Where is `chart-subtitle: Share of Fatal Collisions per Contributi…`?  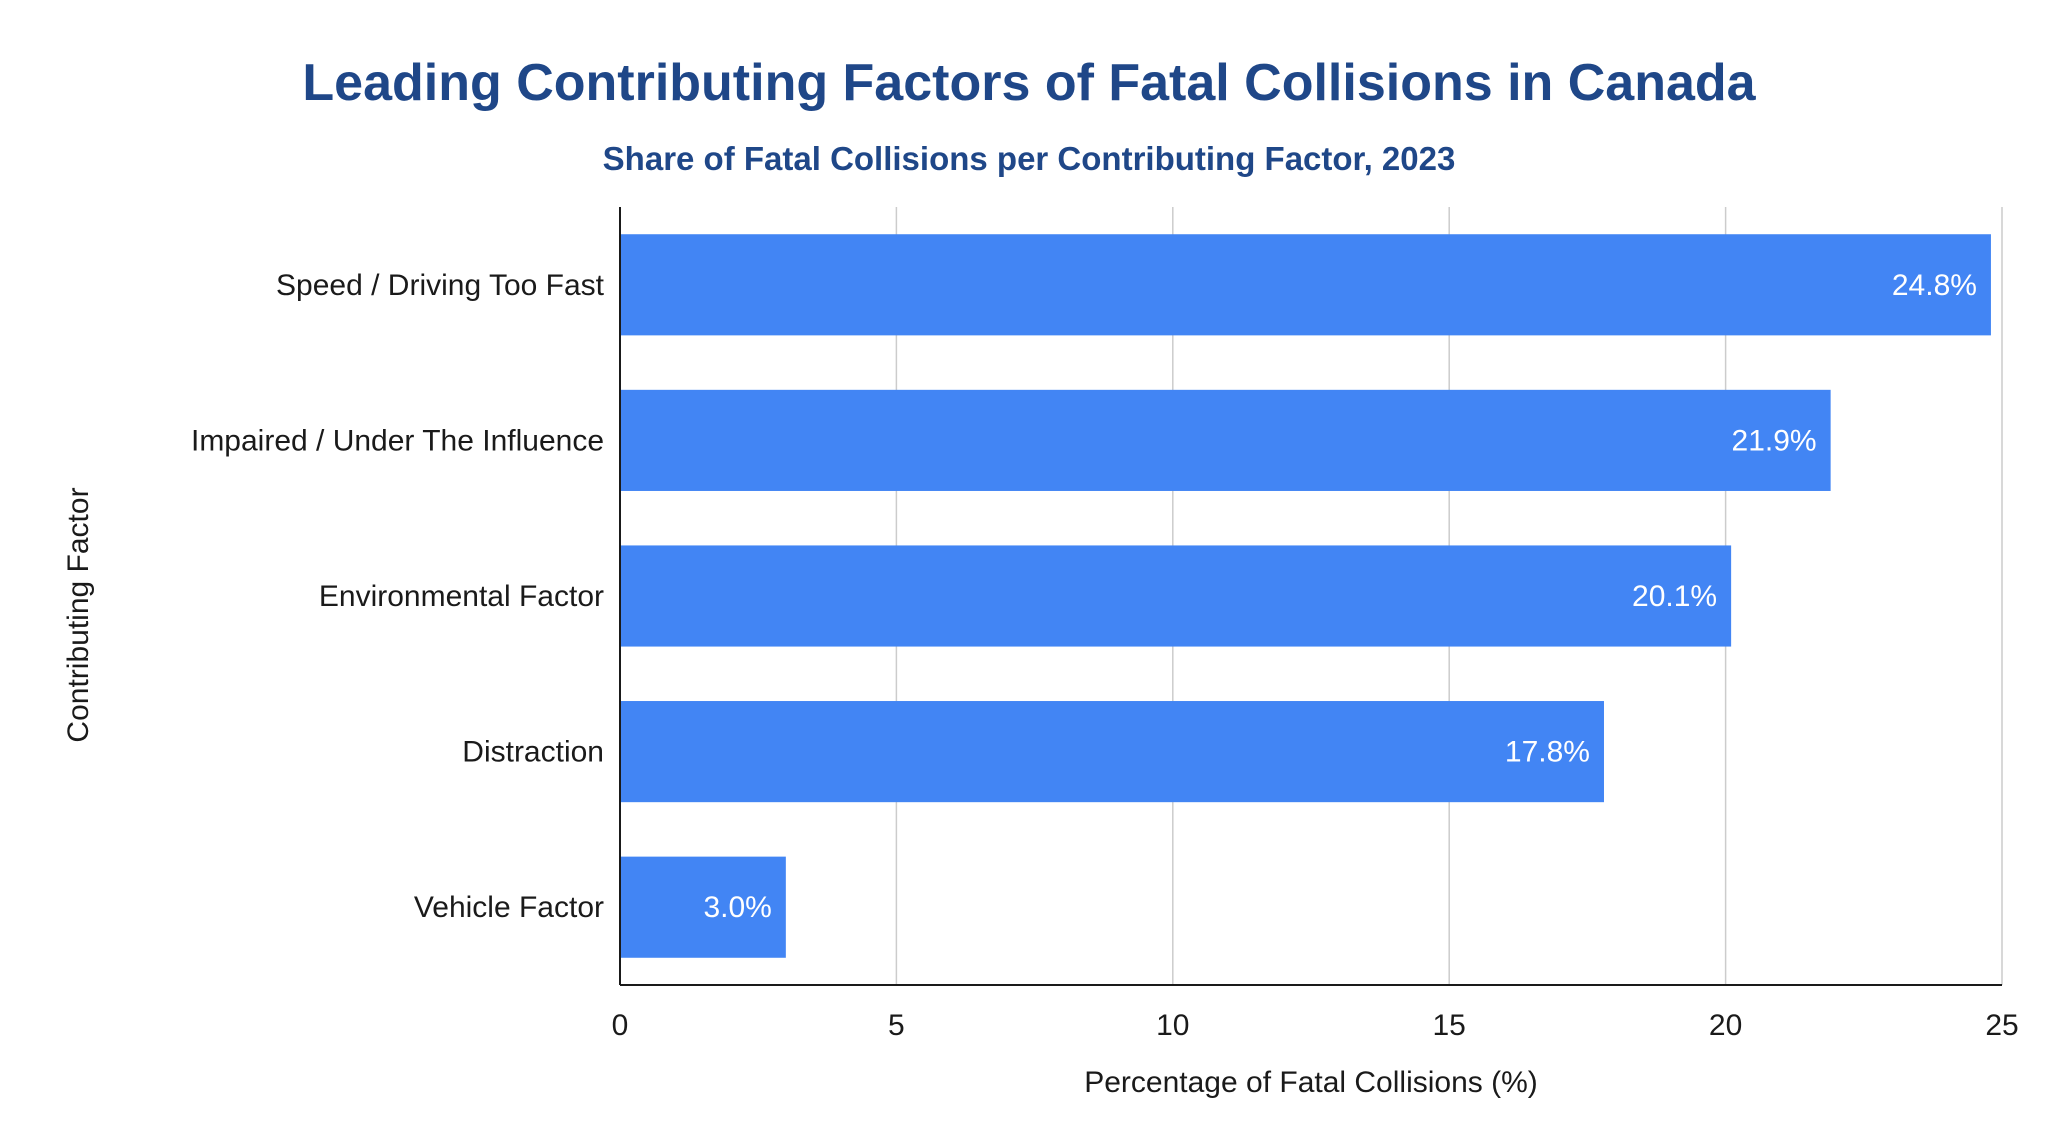
chart-subtitle: Share of Fatal Collisions per Contributi… is located at coordinates (1029, 158).